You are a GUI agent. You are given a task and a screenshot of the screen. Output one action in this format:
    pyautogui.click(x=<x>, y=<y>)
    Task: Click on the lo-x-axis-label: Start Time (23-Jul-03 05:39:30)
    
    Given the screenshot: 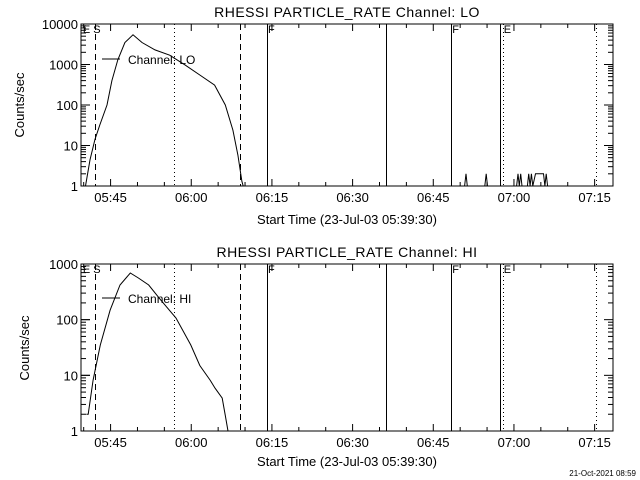 What is the action you would take?
    pyautogui.click(x=347, y=219)
    